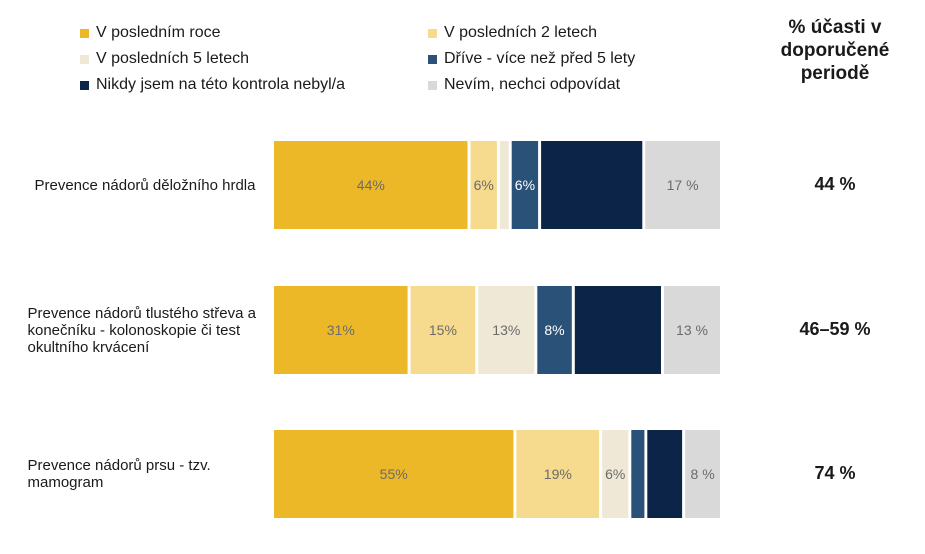  I want to click on participation-value: 44 %, so click(835, 184).